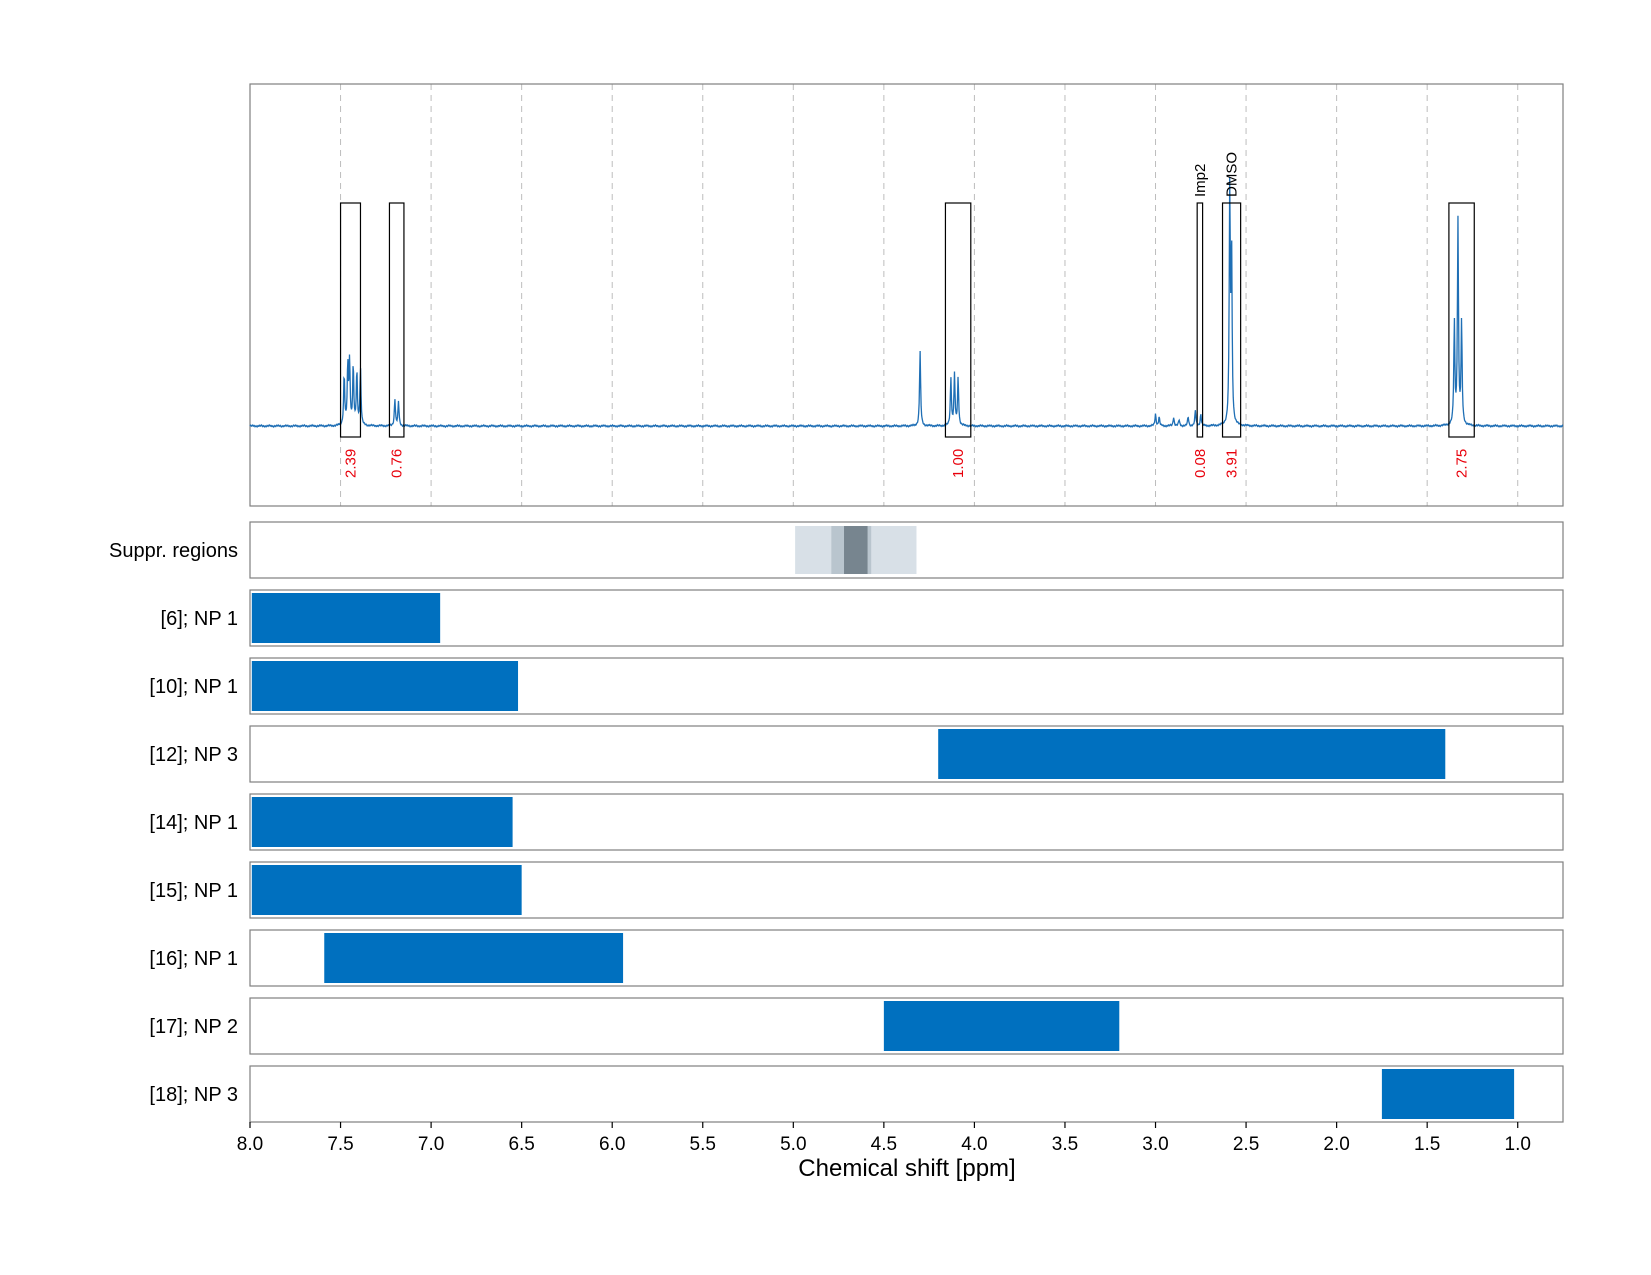  What do you see at coordinates (397, 463) in the screenshot?
I see `integral-value-label: 0.76` at bounding box center [397, 463].